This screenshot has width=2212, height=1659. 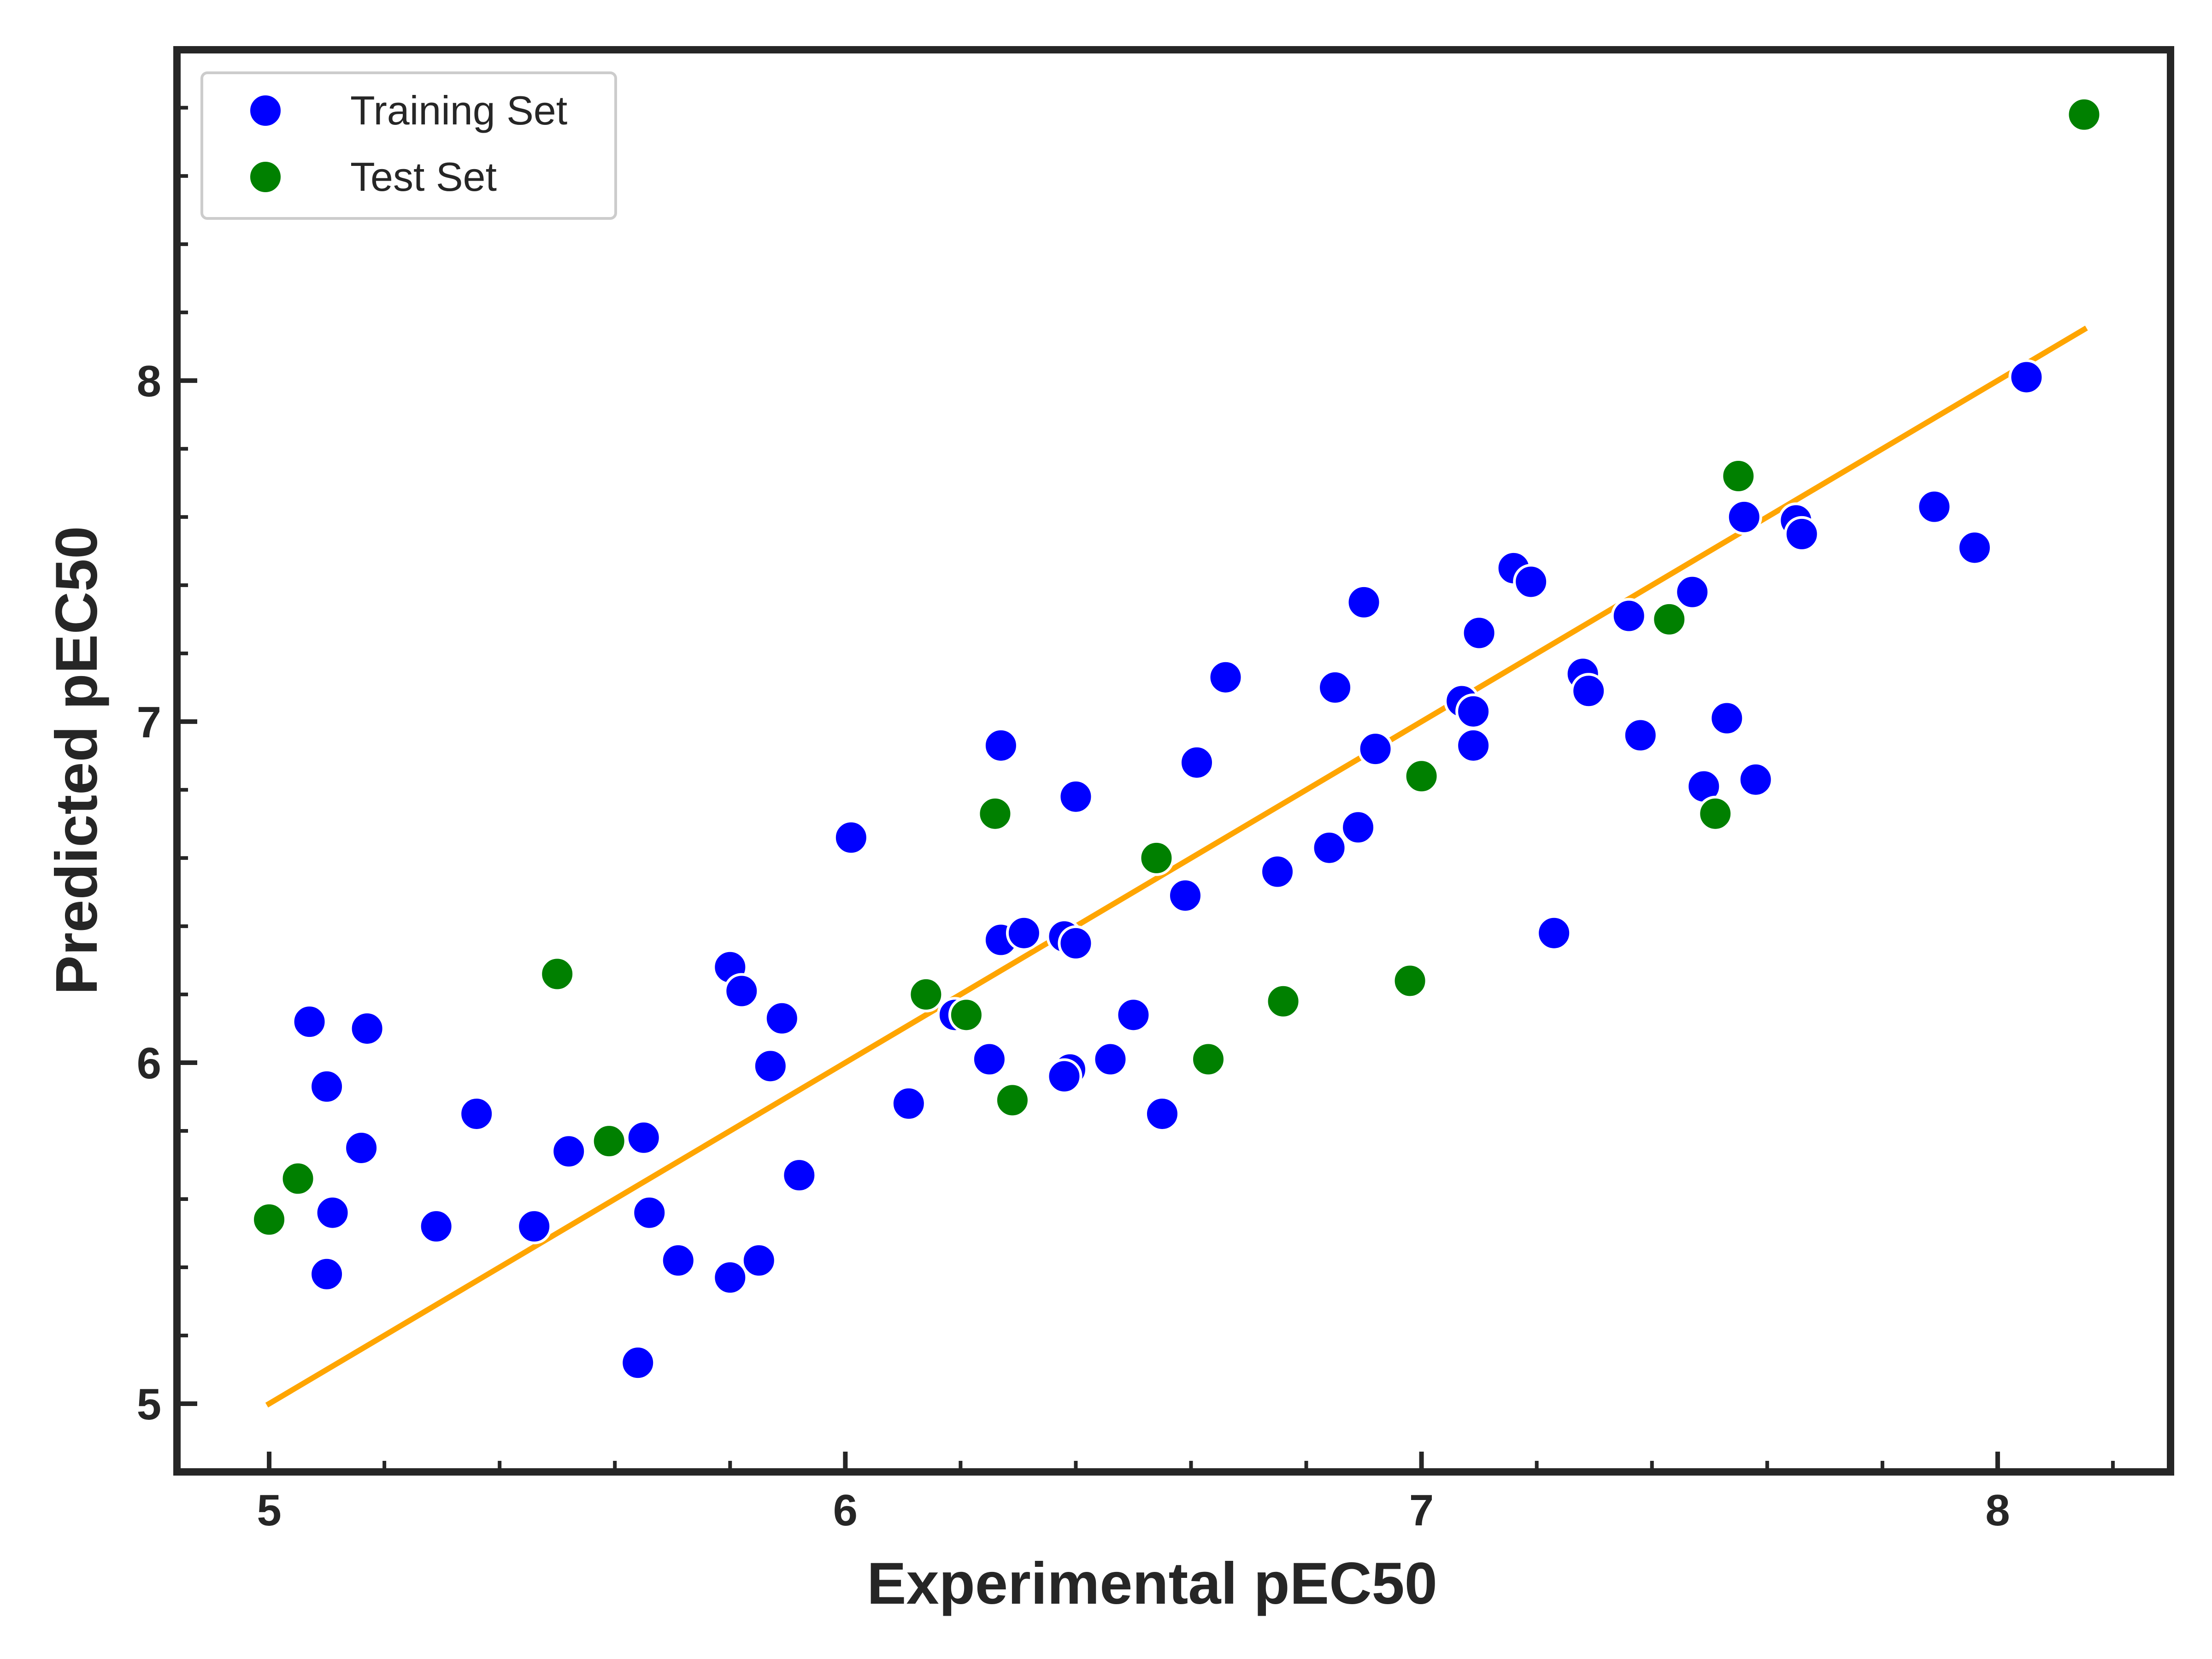 I want to click on legend: Training Set Test Set, so click(x=408, y=145).